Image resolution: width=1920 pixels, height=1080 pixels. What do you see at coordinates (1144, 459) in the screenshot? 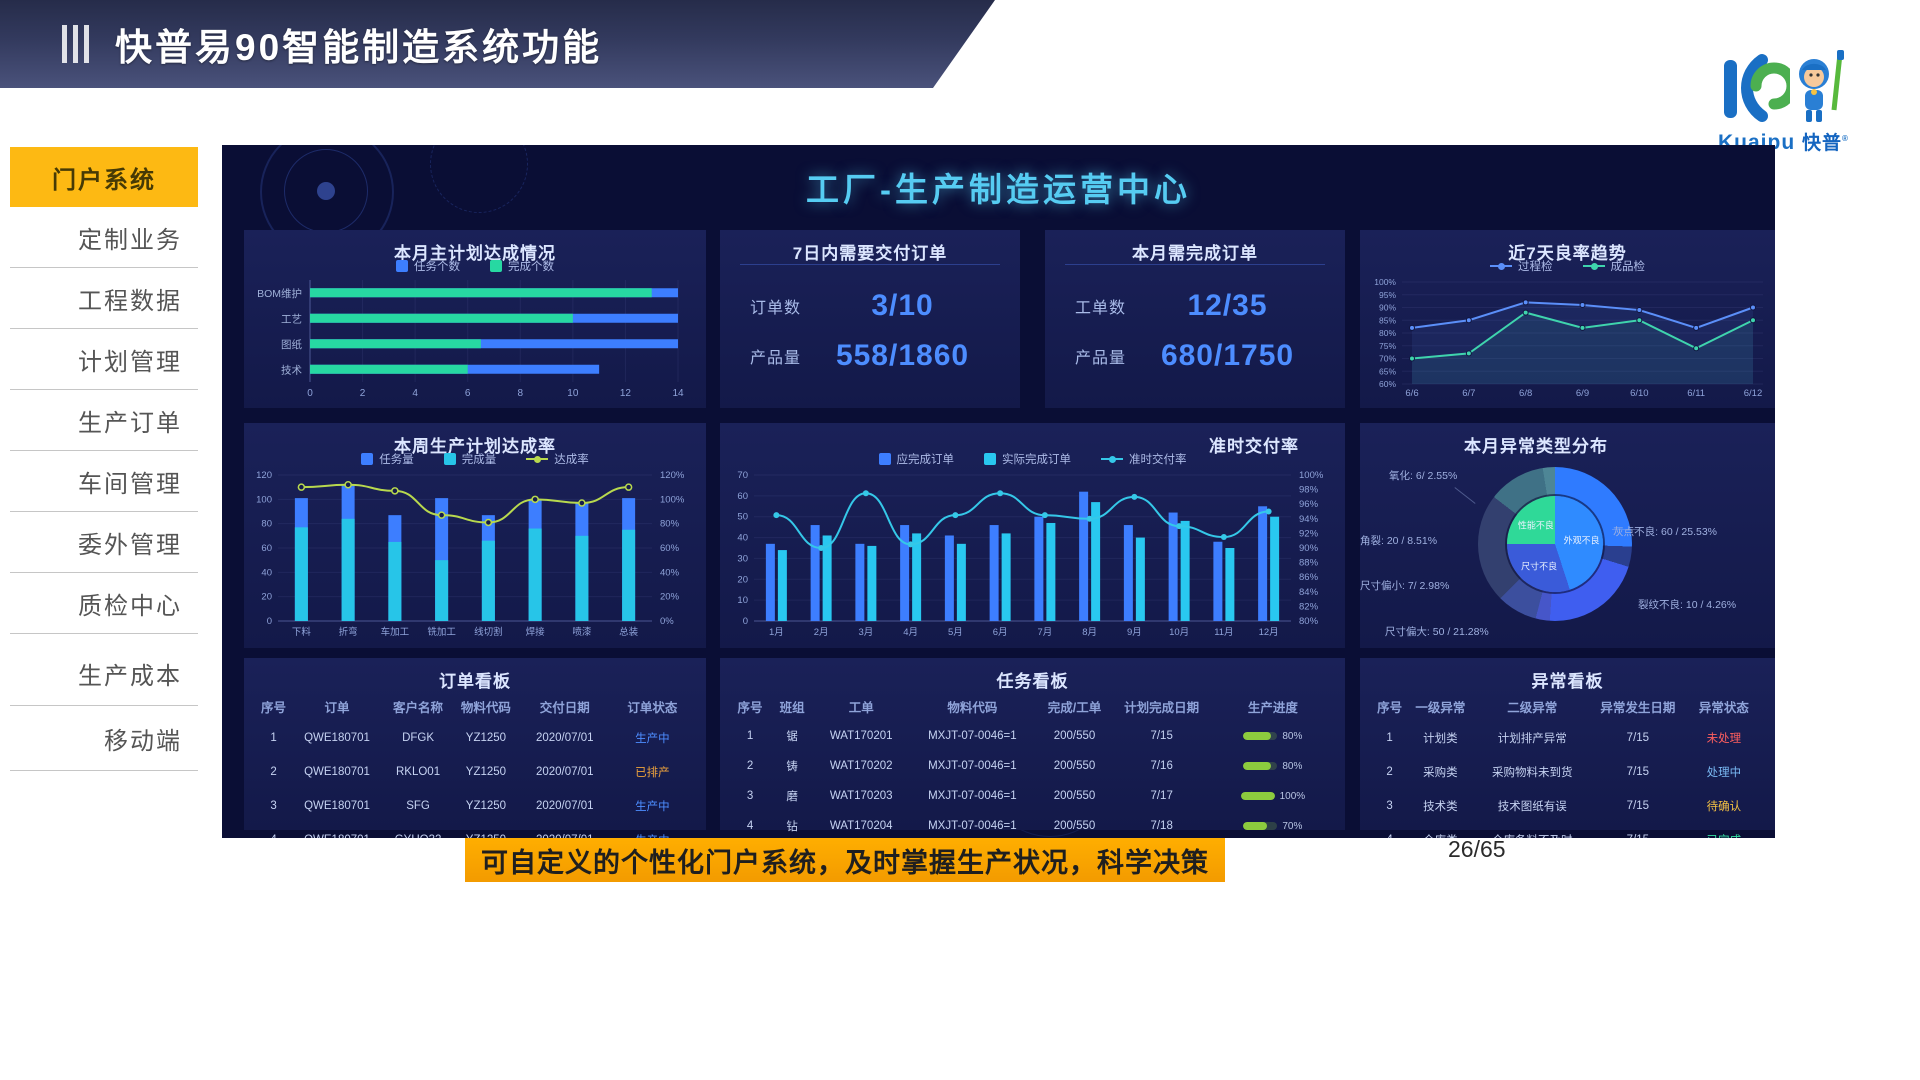
I see `legend-item: 准时交付率` at bounding box center [1144, 459].